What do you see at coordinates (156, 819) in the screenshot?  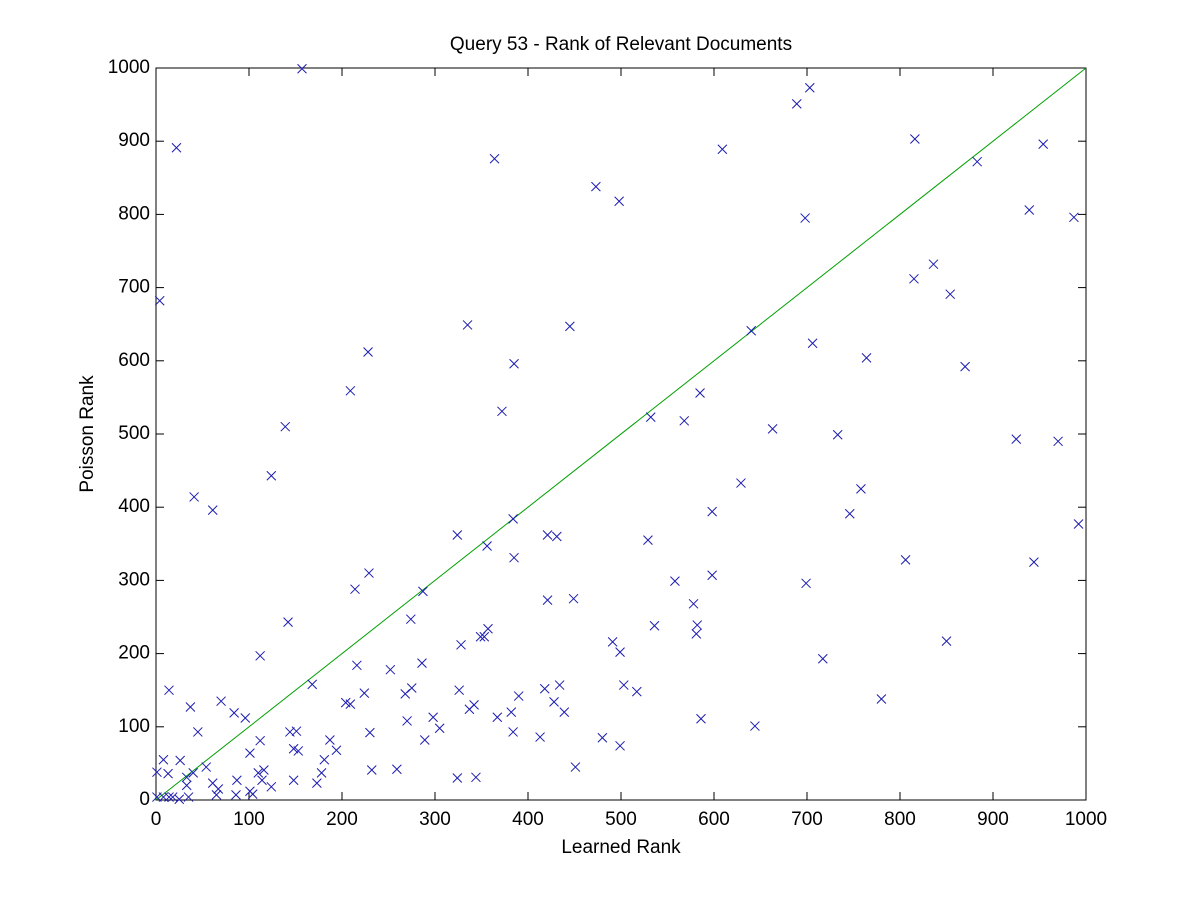 I see `x-tick-label: 0` at bounding box center [156, 819].